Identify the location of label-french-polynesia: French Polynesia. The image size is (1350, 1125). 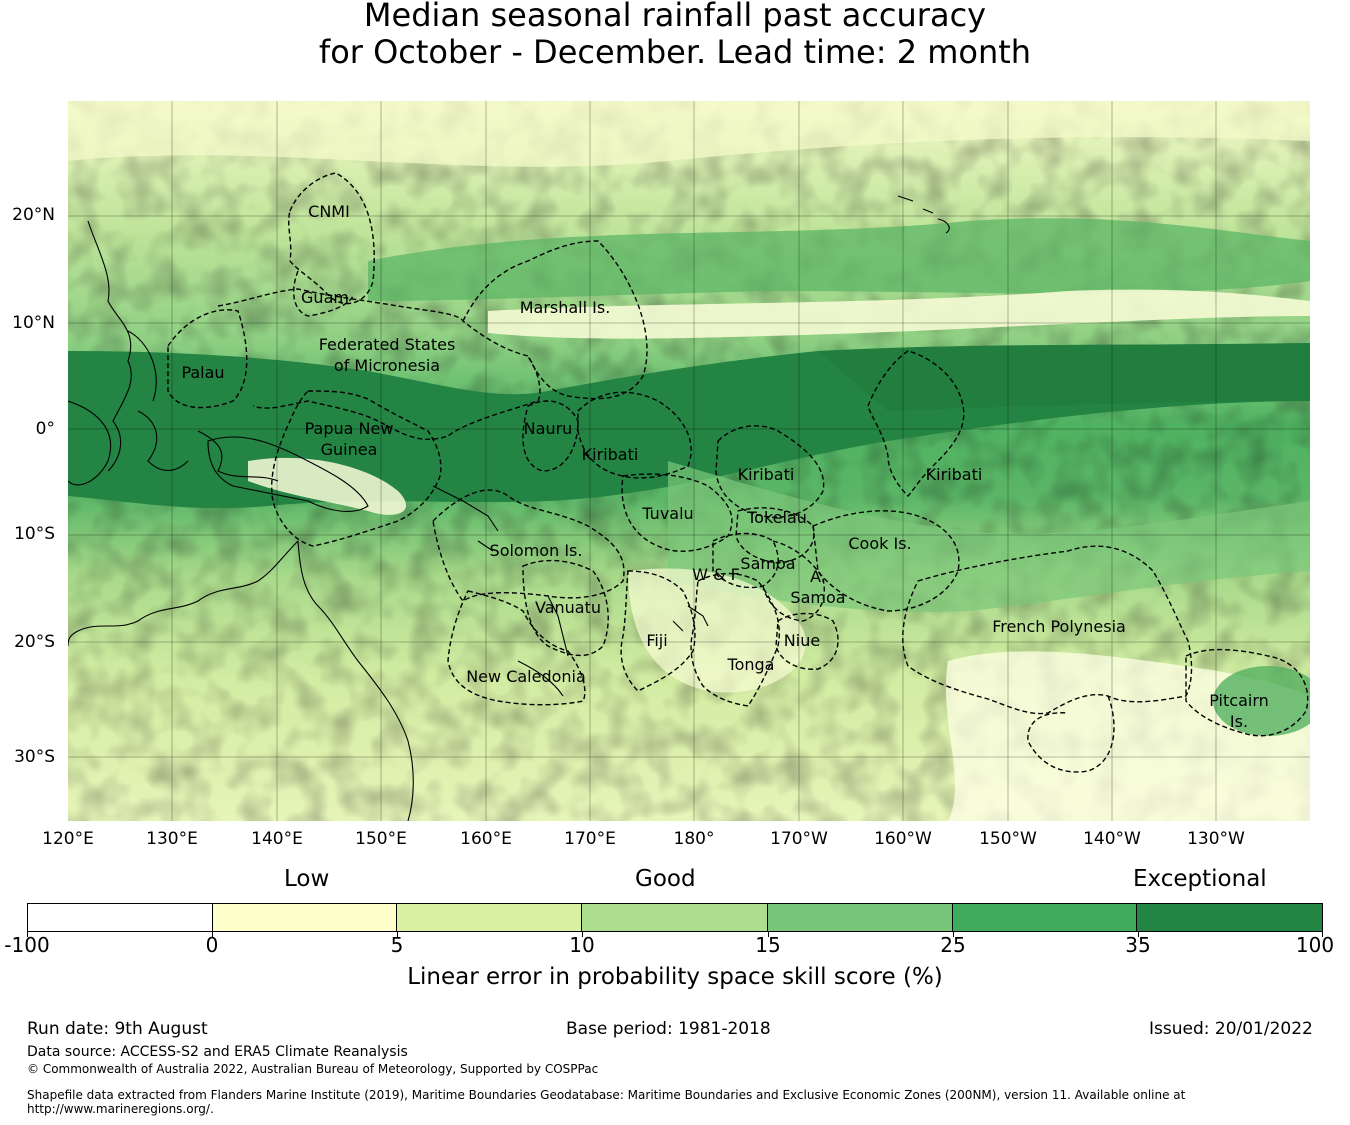
(1059, 626).